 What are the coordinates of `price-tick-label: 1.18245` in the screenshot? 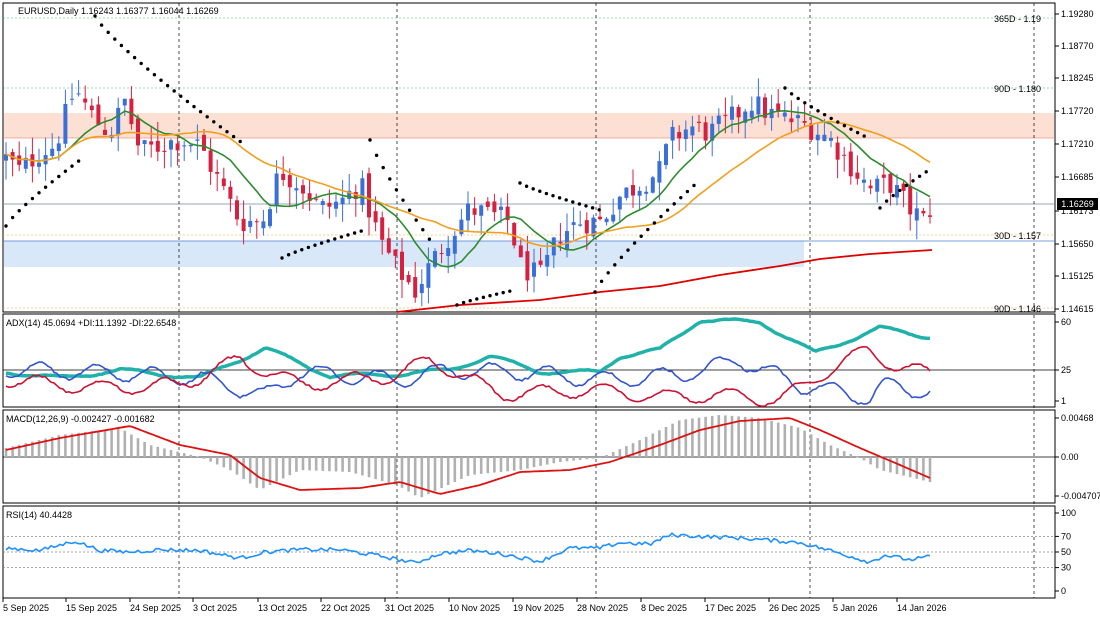 It's located at (1077, 78).